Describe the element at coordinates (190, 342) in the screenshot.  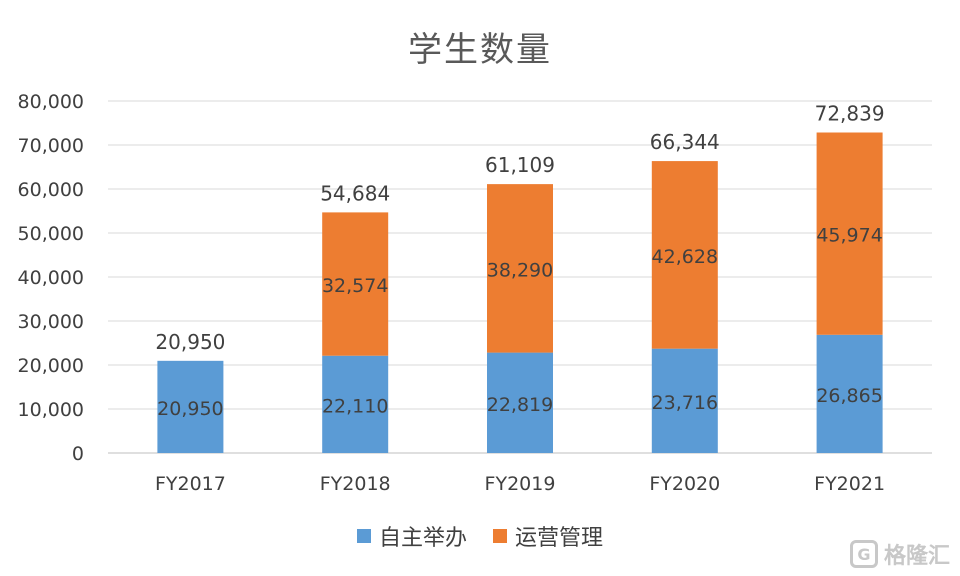
I see `total-data-label: 20,950` at that location.